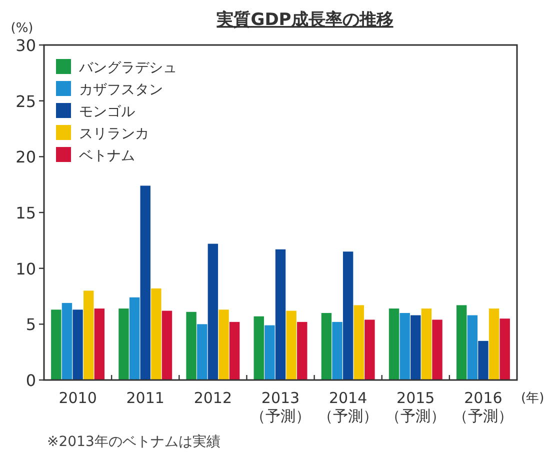 Image resolution: width=548 pixels, height=455 pixels. I want to click on y-tick-label: 0, so click(31, 380).